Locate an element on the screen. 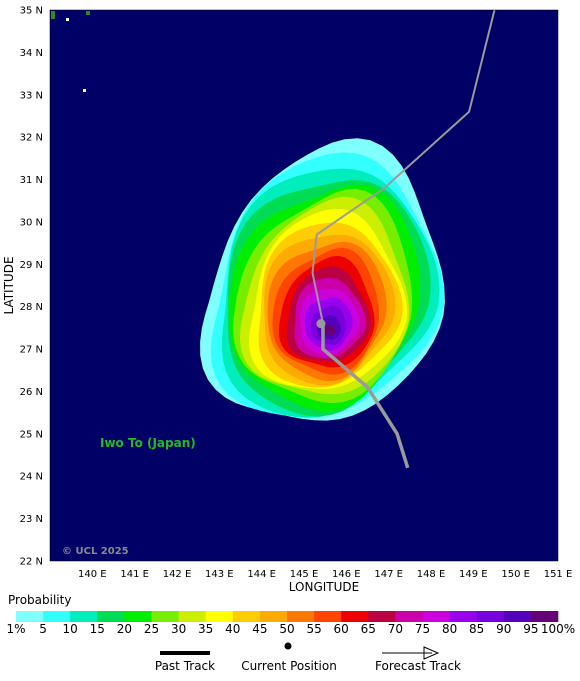  track-key: Past Track Current Position Forecast Track is located at coordinates (308, 657).